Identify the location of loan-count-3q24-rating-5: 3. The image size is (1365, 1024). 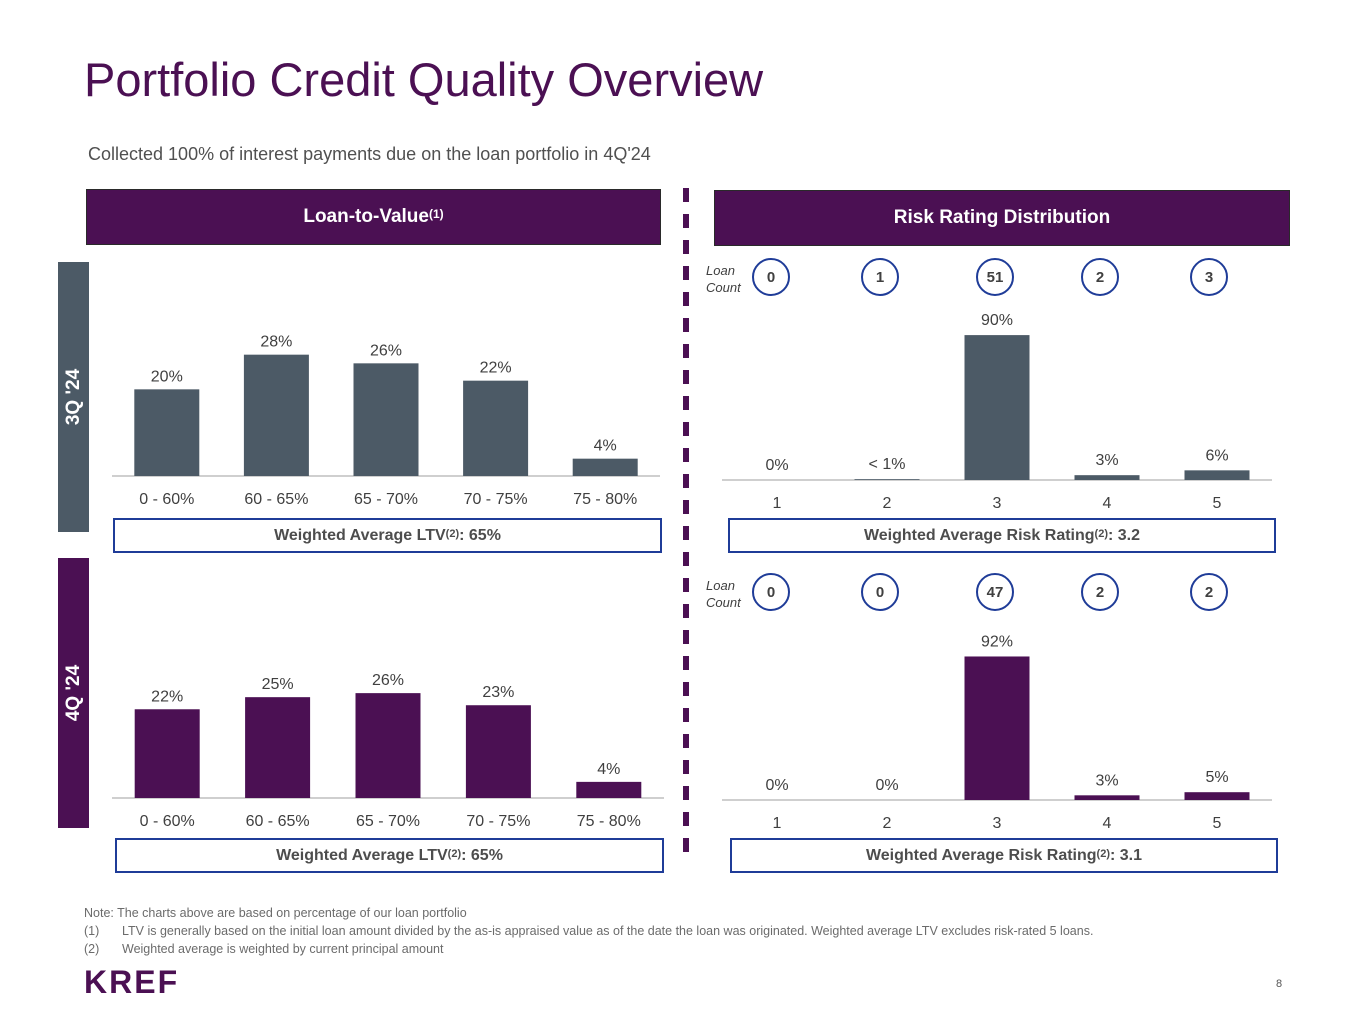
(1209, 277).